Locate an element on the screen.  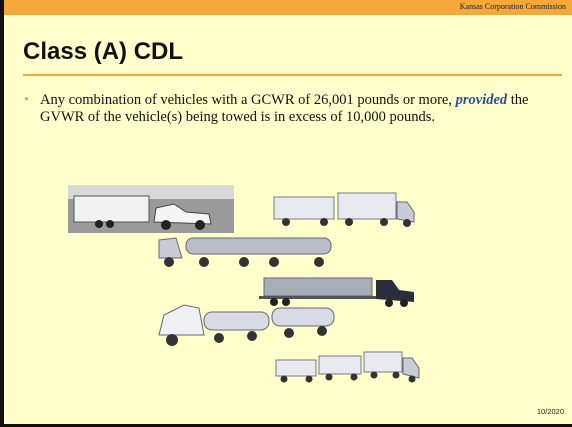
tanker-truck is located at coordinates (245, 252).